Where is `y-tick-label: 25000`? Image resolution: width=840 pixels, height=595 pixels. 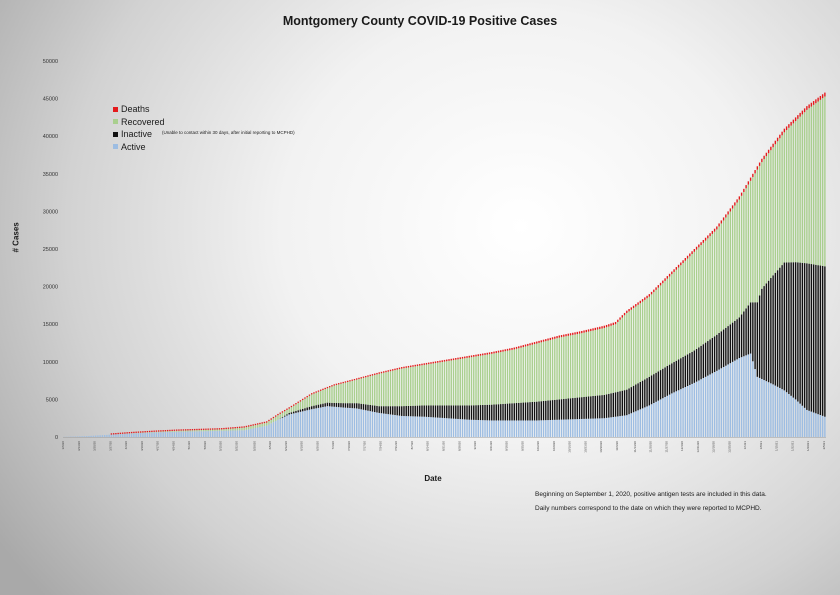 y-tick-label: 25000 is located at coordinates (50, 250).